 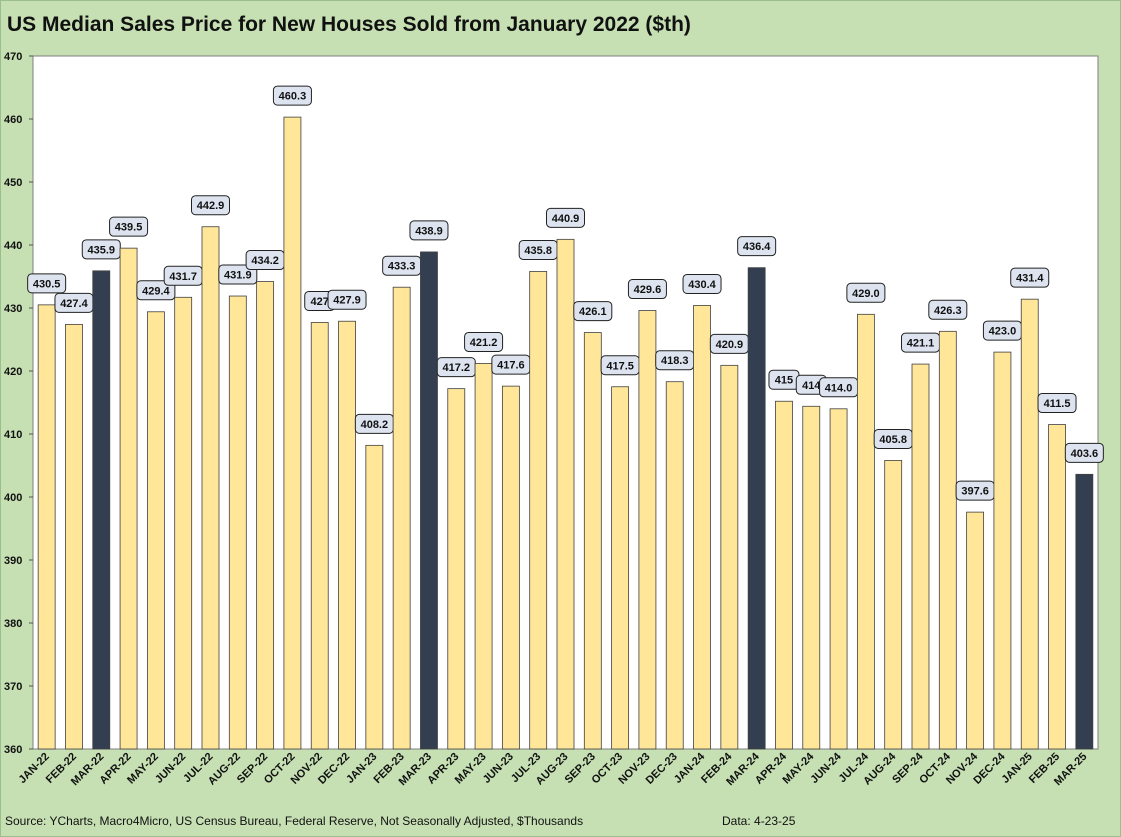 I want to click on data-label: 440.9, so click(x=565, y=217).